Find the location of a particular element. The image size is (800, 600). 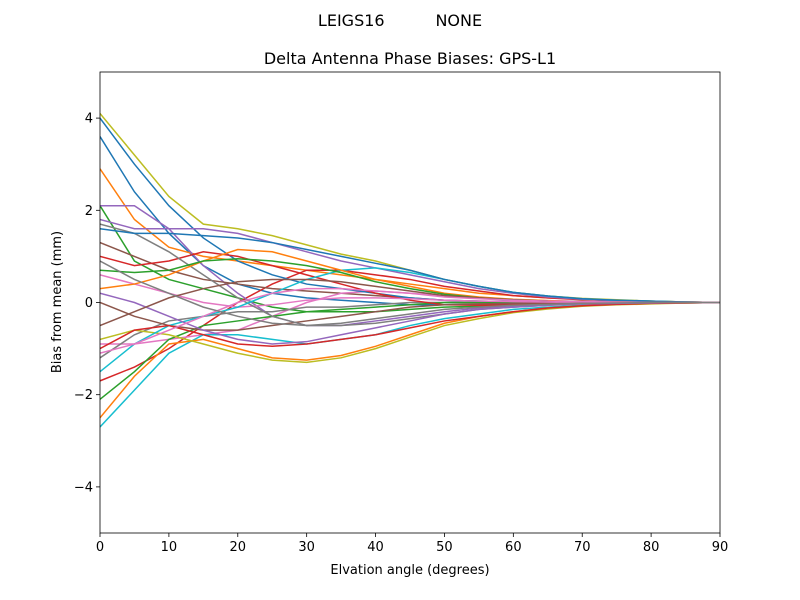

x-tick-label: 60 is located at coordinates (513, 547).